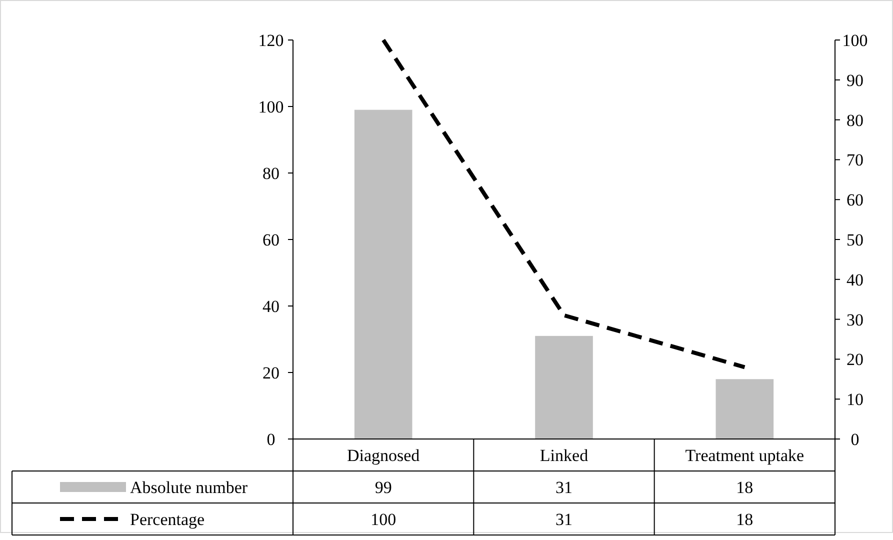 This screenshot has height=540, width=893. What do you see at coordinates (855, 120) in the screenshot?
I see `y2-tick-label: 80` at bounding box center [855, 120].